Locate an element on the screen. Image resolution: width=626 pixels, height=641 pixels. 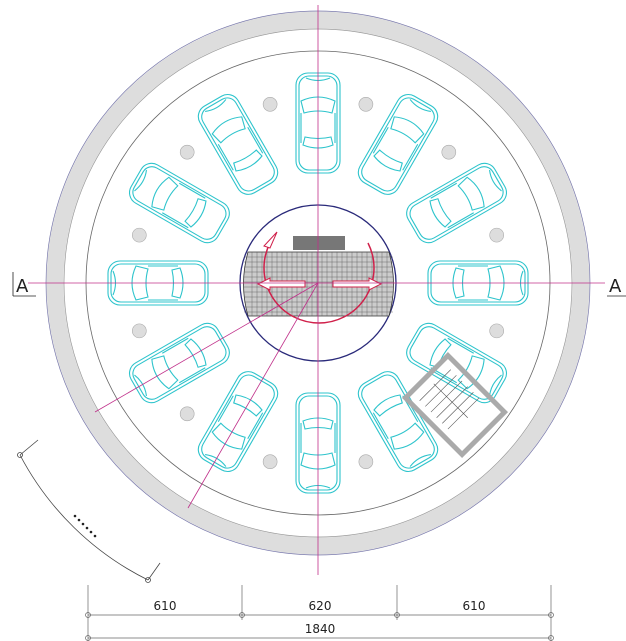
stairs is located at coordinates (455, 405).